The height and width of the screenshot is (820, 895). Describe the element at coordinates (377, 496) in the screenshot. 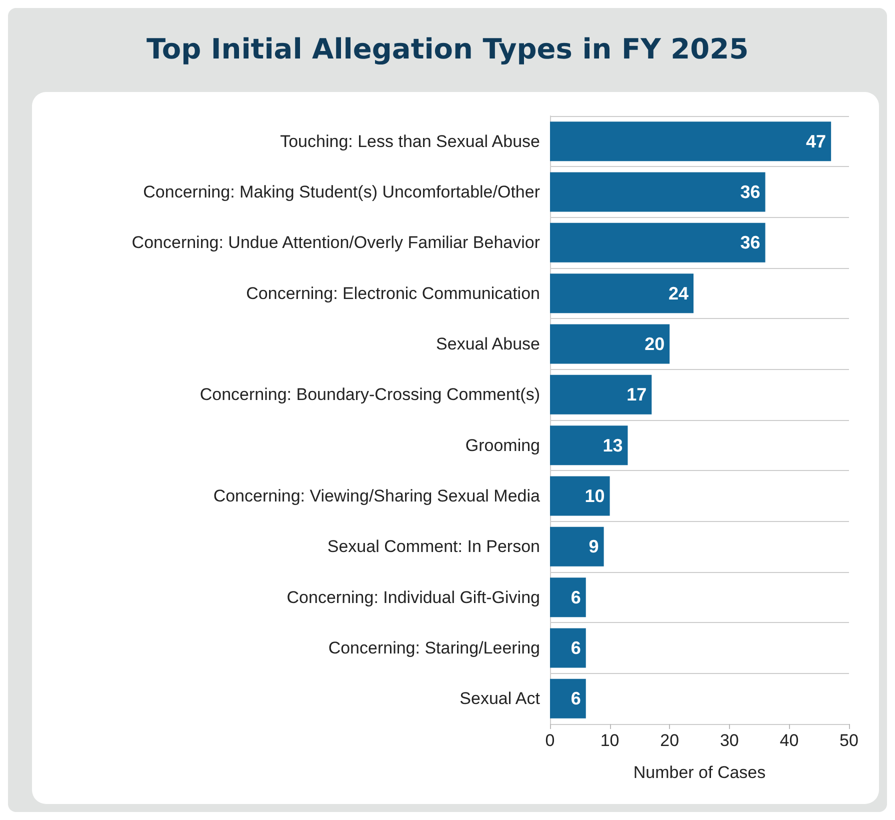

I see `y-tick-label: Concerning: Viewing/Sharing Sexual Media` at that location.